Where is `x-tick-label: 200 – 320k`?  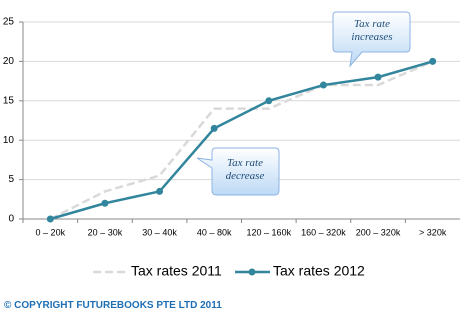 x-tick-label: 200 – 320k is located at coordinates (378, 232).